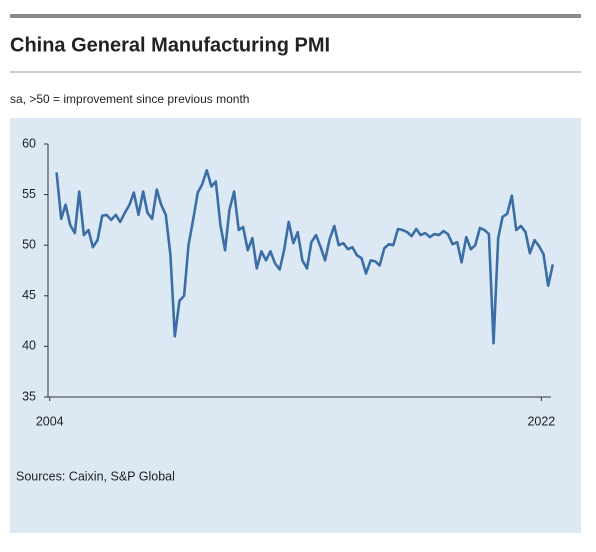 This screenshot has height=552, width=596. I want to click on source: Sources: Caixin, S&P Global, so click(95, 476).